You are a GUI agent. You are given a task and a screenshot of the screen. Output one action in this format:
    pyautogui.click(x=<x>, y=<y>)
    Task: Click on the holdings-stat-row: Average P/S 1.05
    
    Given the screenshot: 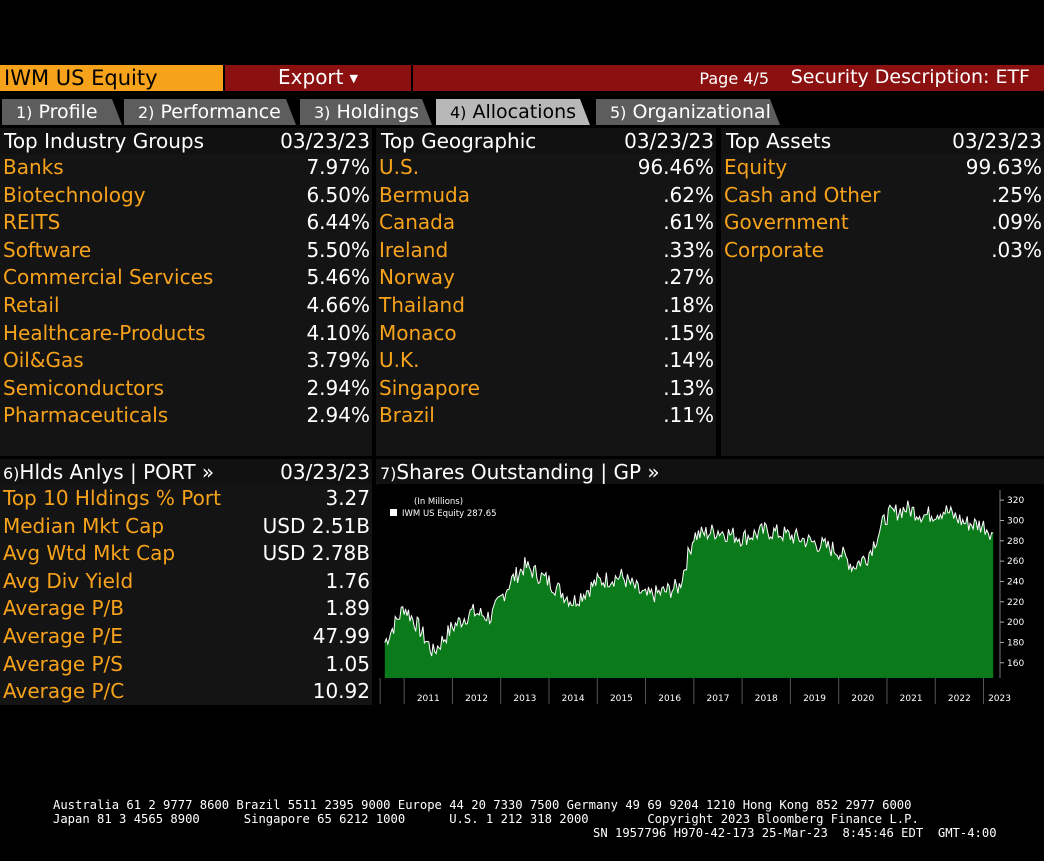 What is the action you would take?
    pyautogui.click(x=186, y=665)
    